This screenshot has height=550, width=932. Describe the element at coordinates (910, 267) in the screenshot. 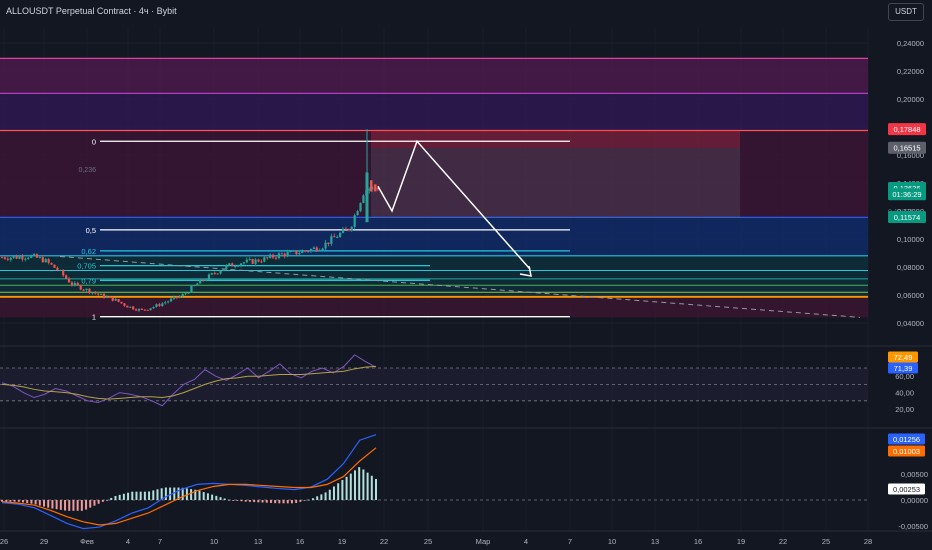

I see `price-tick: 0,08000` at that location.